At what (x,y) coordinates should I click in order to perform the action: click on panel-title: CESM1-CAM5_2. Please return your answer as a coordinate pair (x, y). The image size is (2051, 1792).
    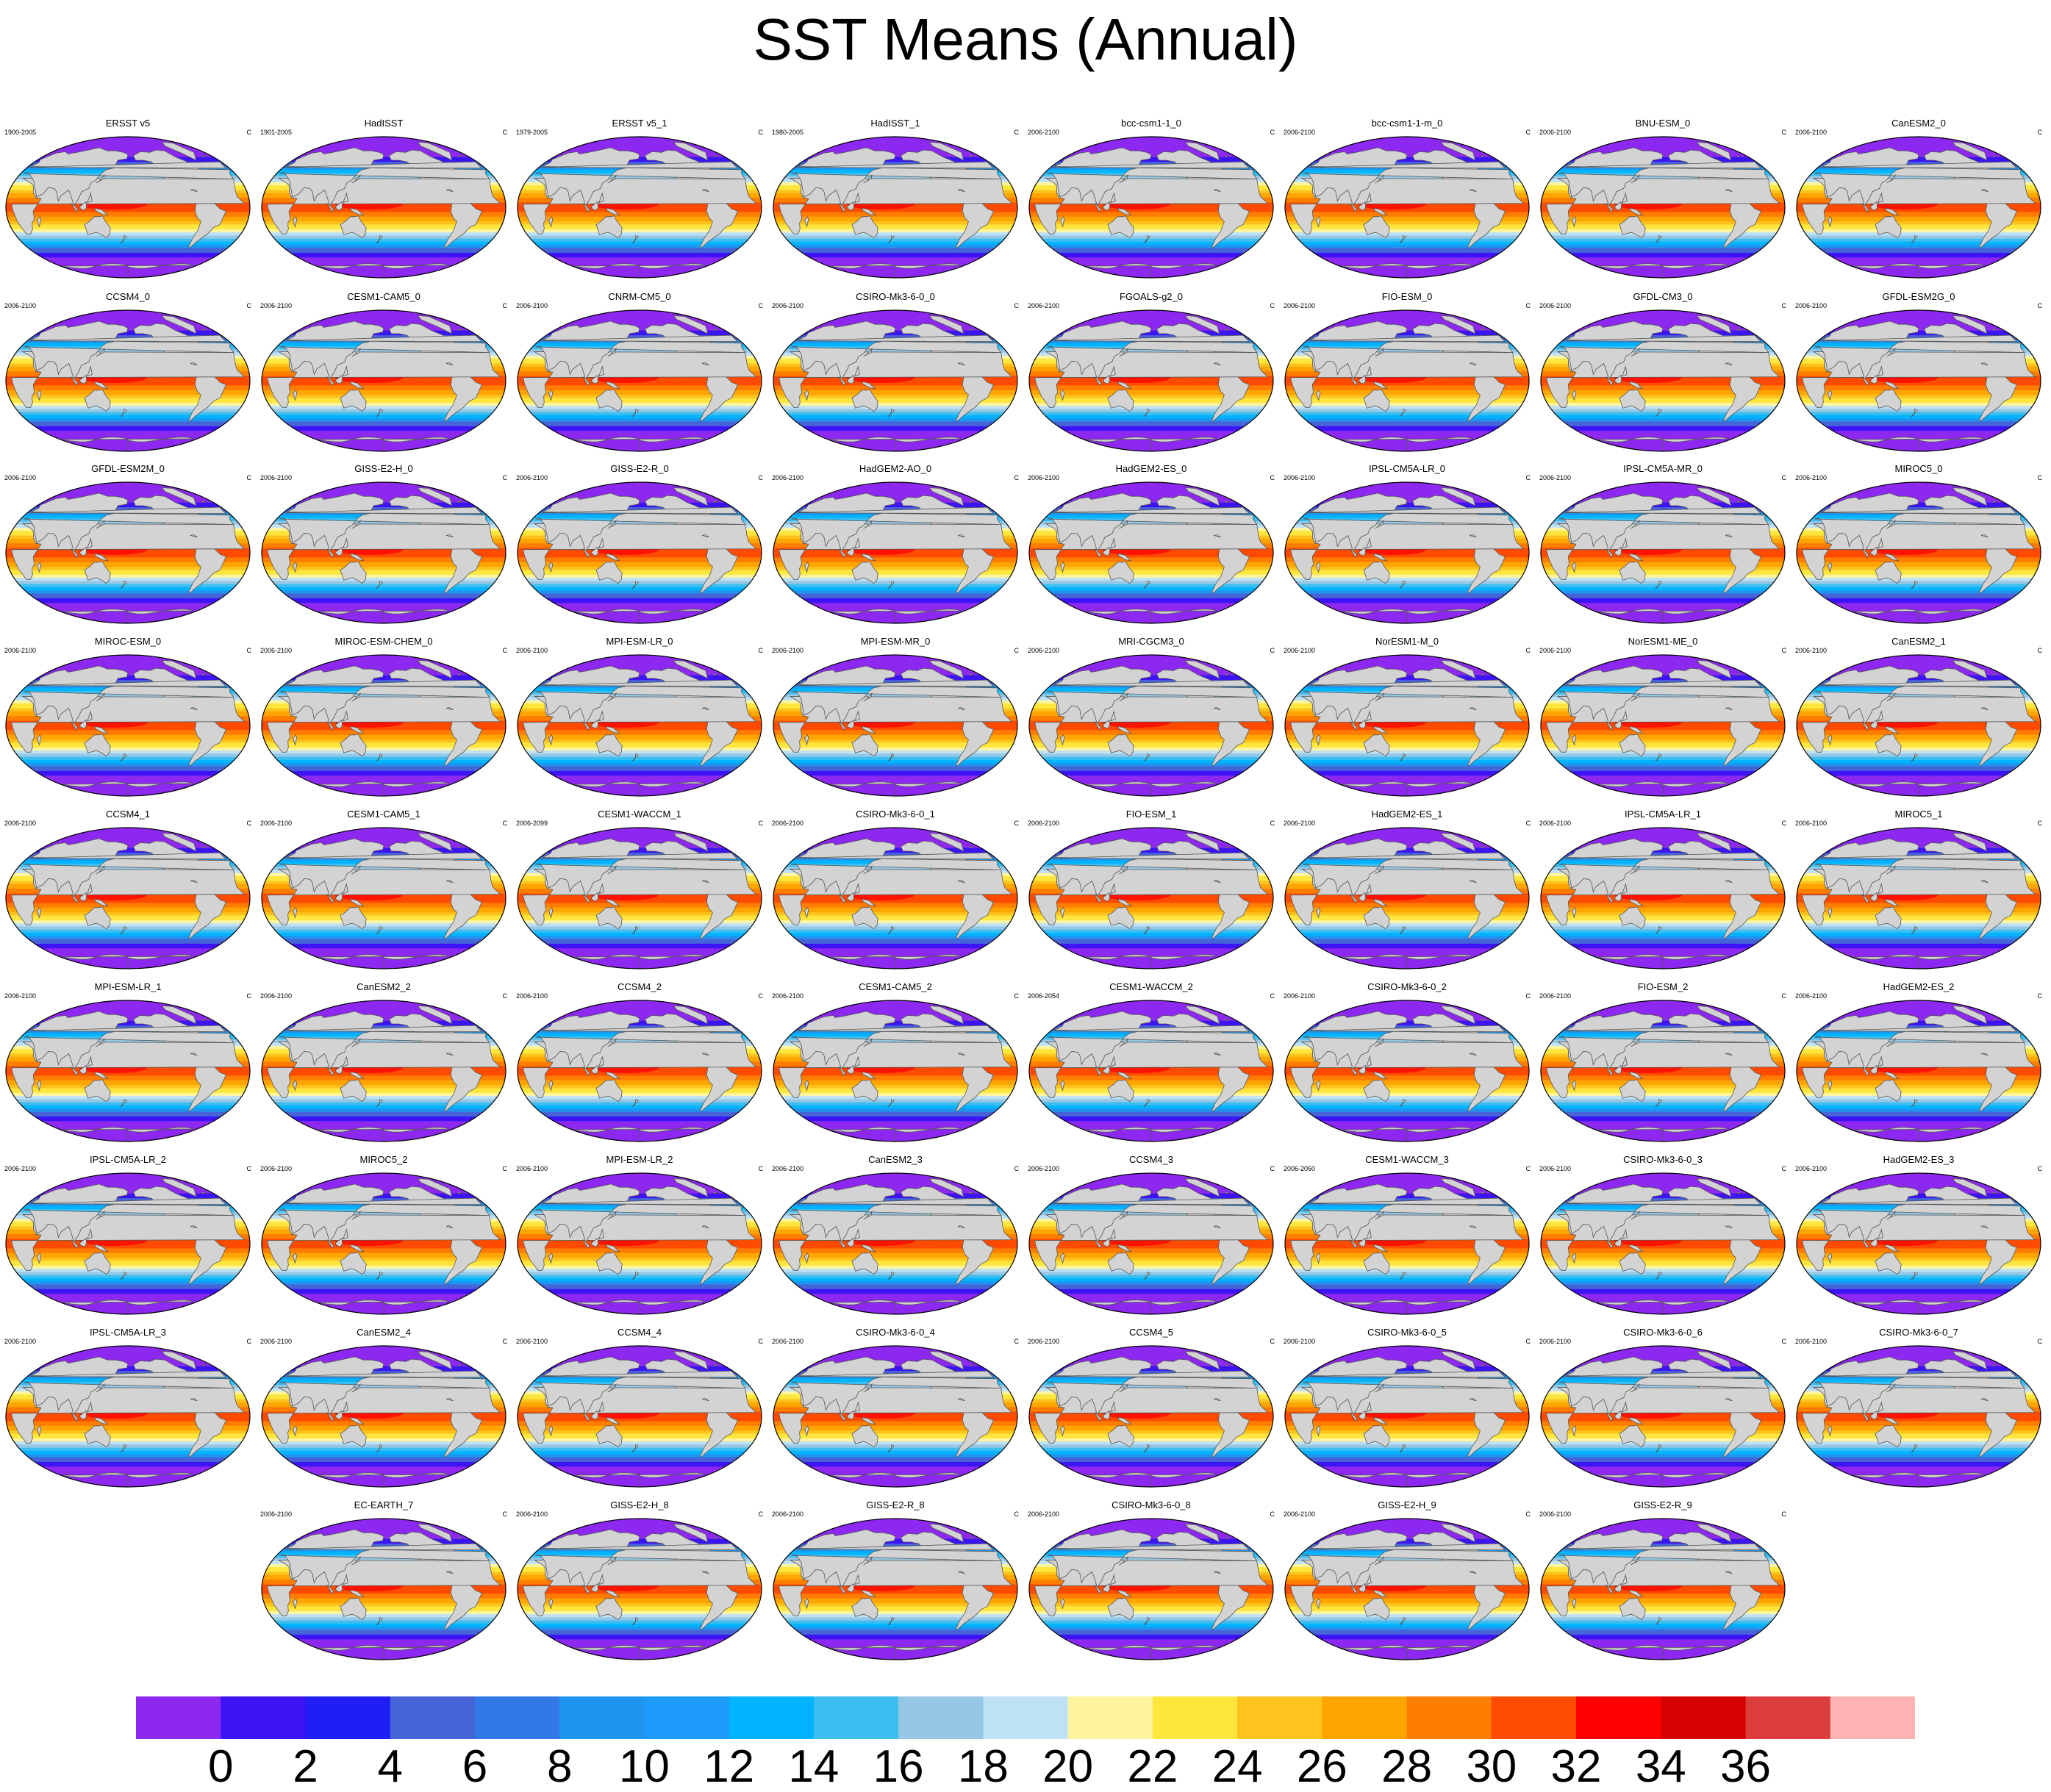
    Looking at the image, I should click on (895, 987).